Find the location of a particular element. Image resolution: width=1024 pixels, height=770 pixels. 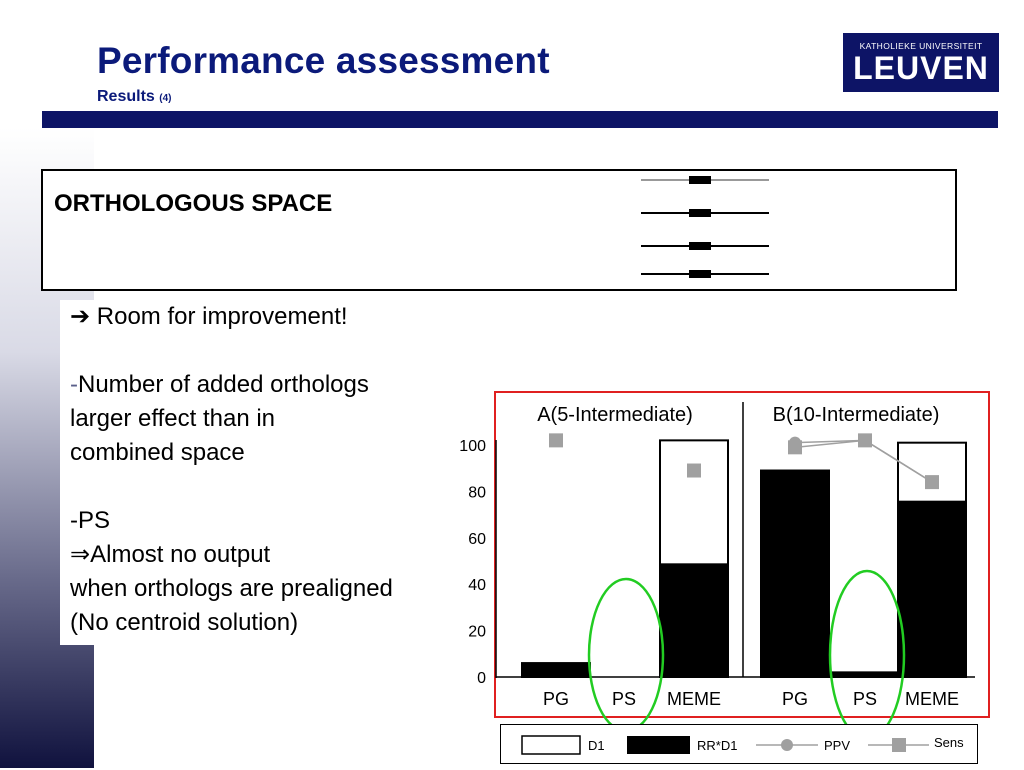

legend-d1-label: D1 is located at coordinates (596, 745).